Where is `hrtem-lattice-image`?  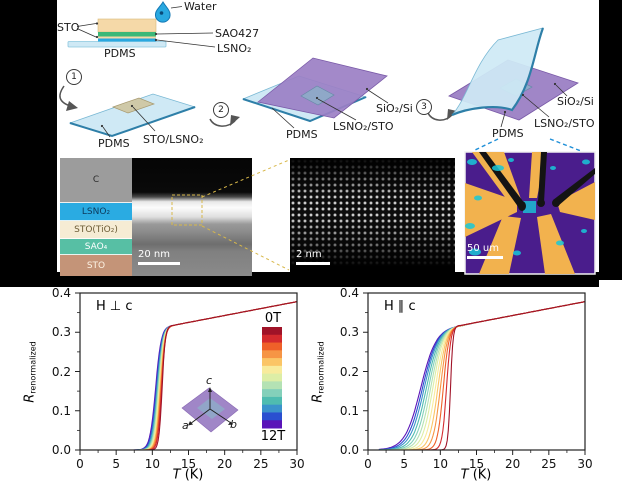
hrtem-lattice-image is located at coordinates (372, 215).